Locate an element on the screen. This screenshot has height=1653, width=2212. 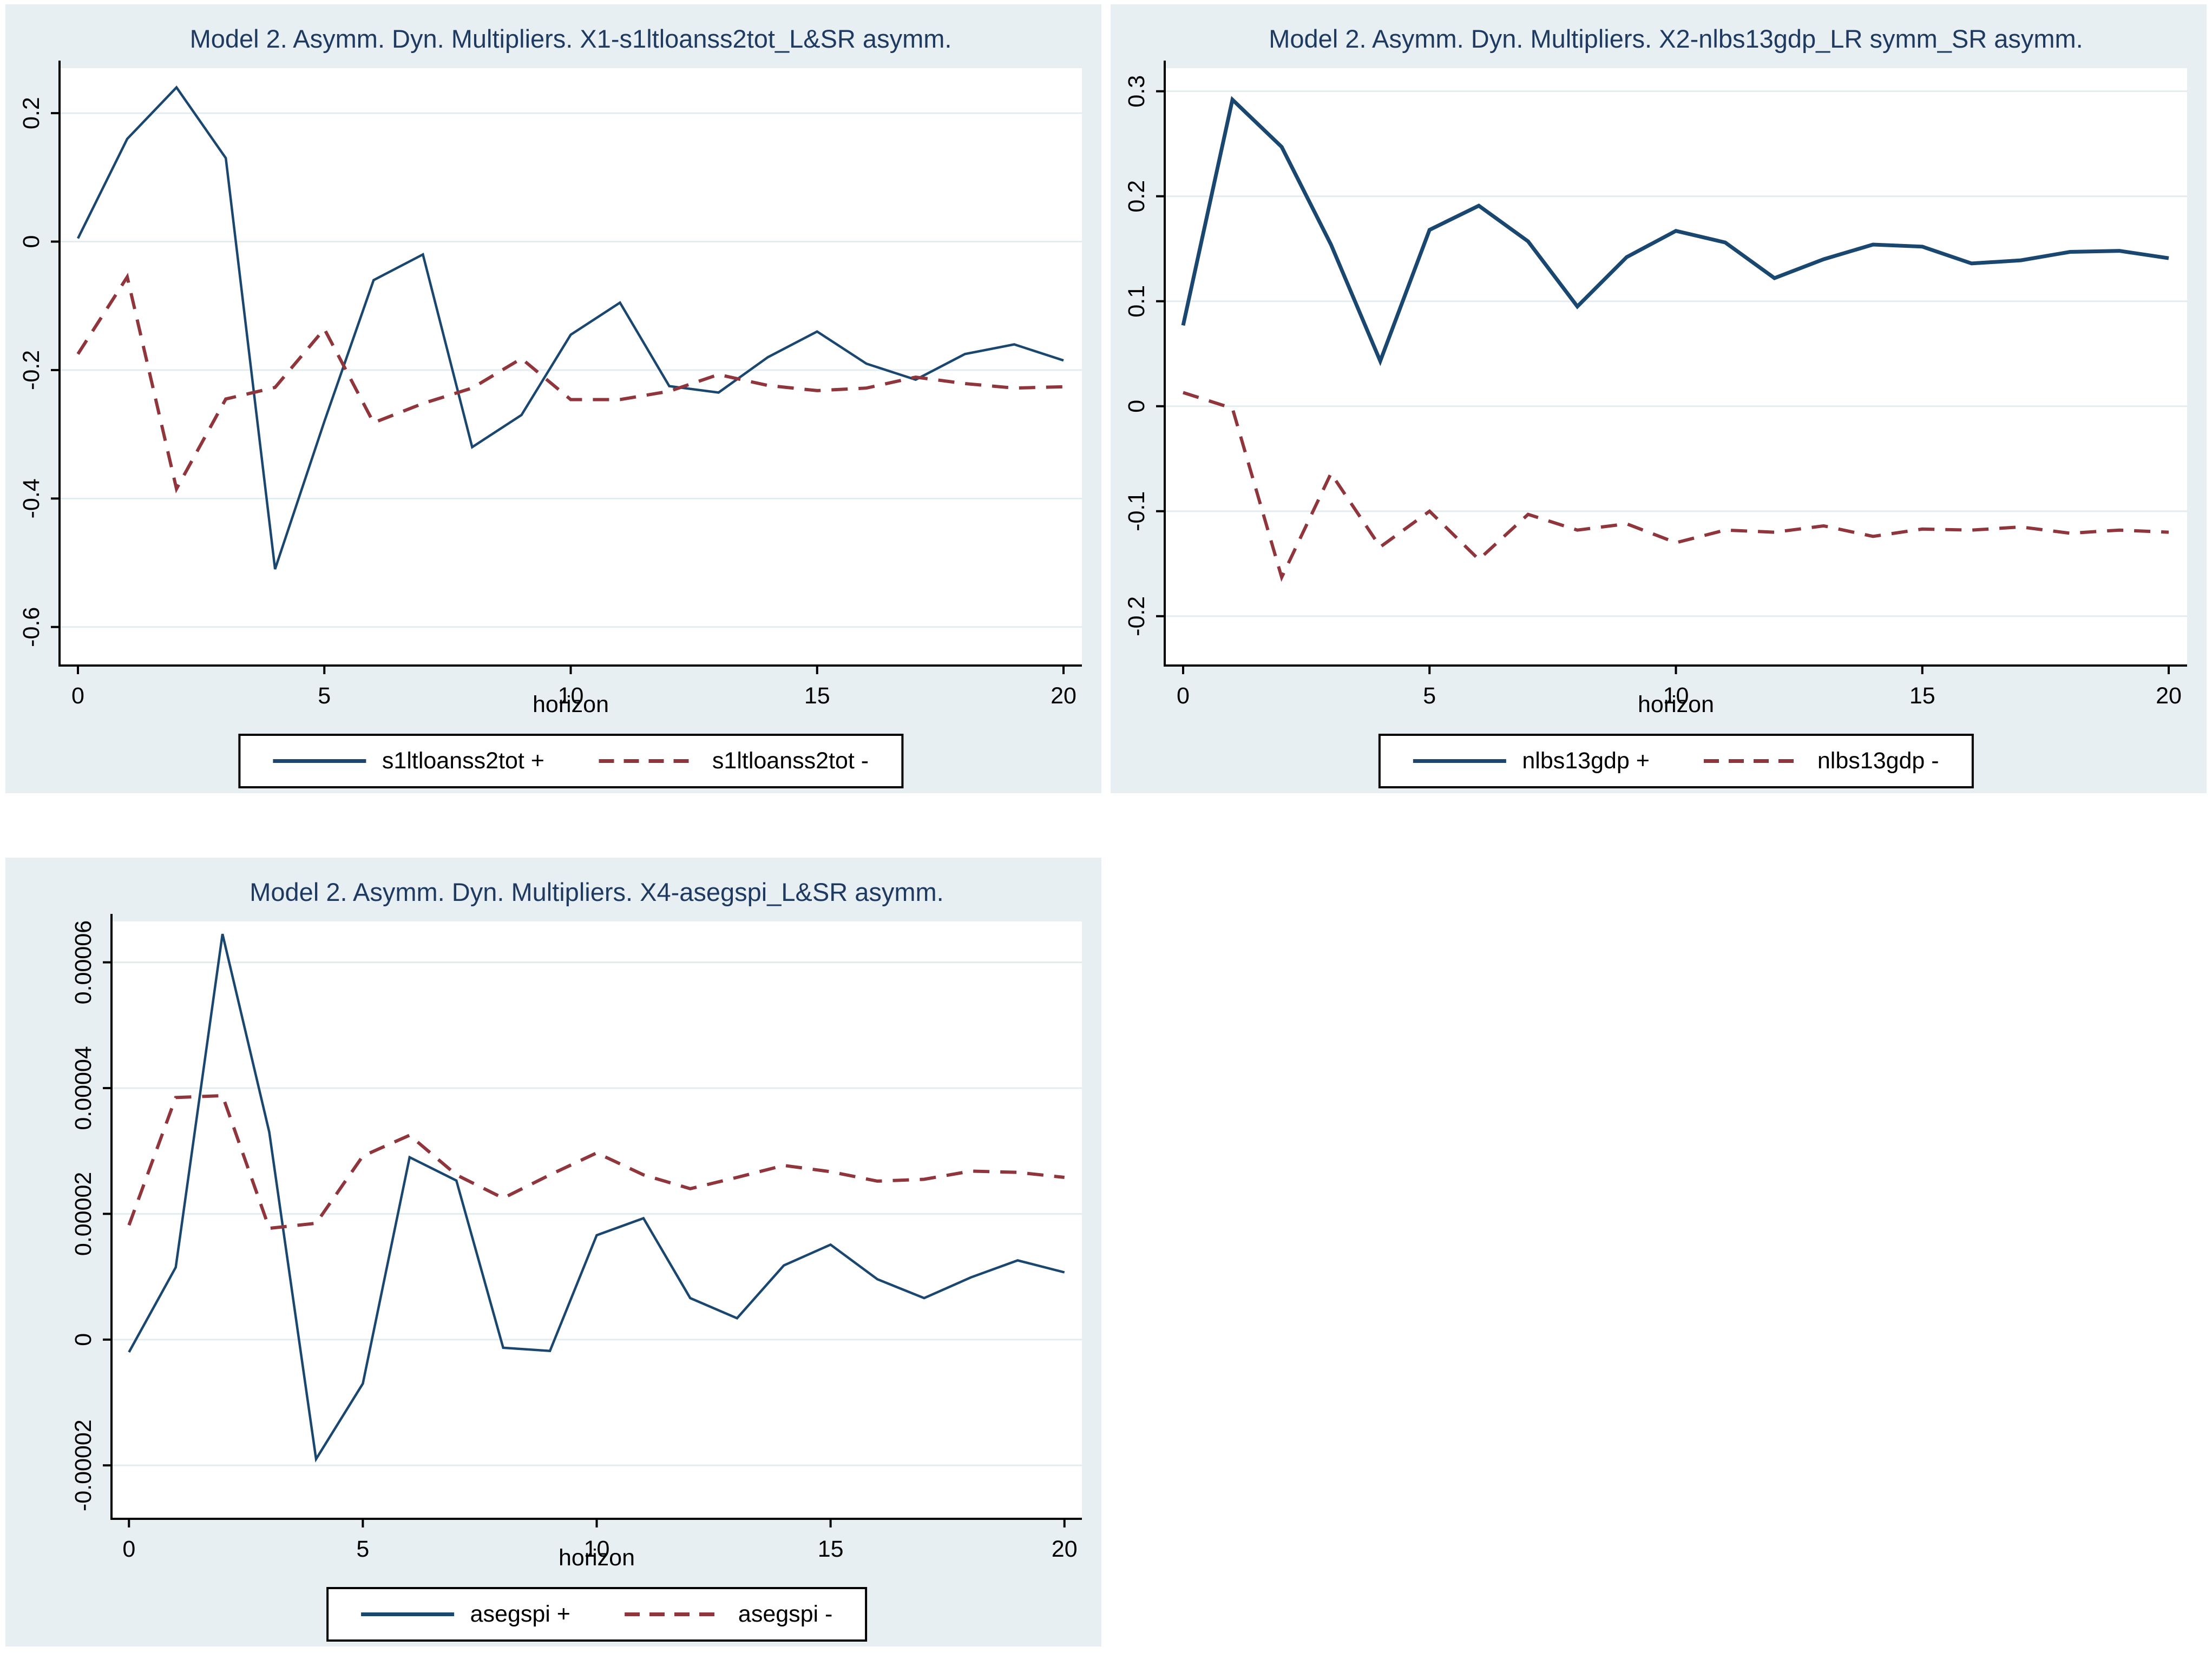
y-tick-label: 0.00002 is located at coordinates (83, 1214).